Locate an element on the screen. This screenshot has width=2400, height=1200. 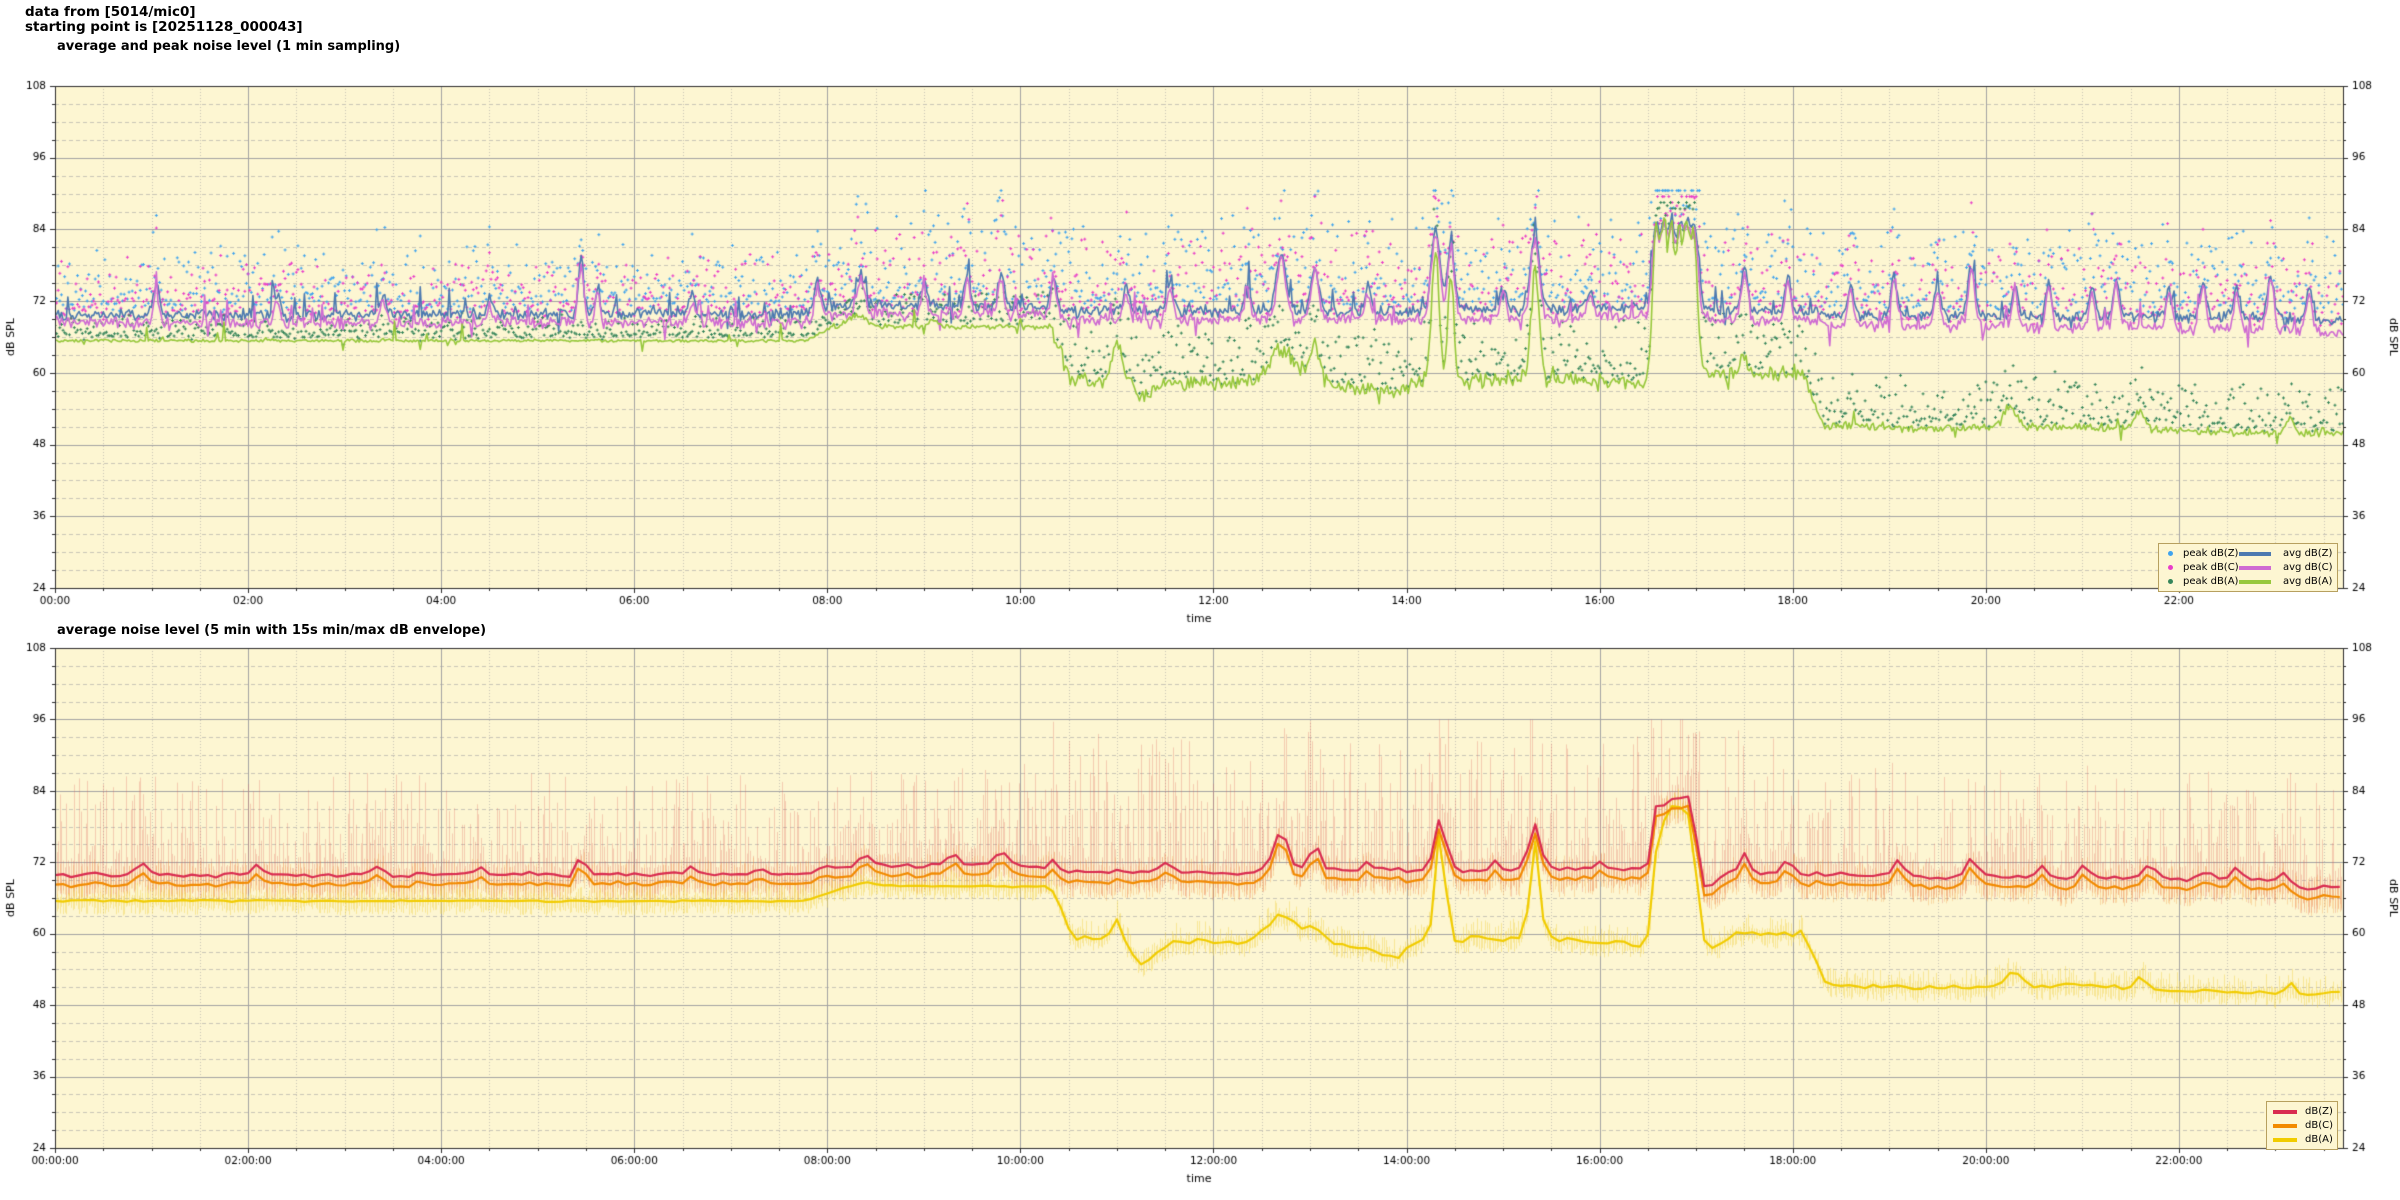
legend-label: avg dB(A) is located at coordinates (2308, 581).